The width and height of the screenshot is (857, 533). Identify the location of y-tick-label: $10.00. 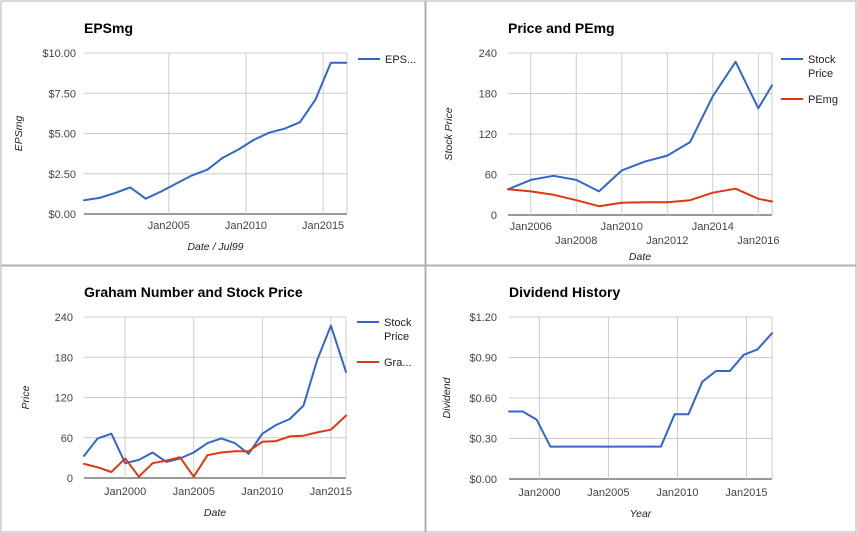
(59, 54).